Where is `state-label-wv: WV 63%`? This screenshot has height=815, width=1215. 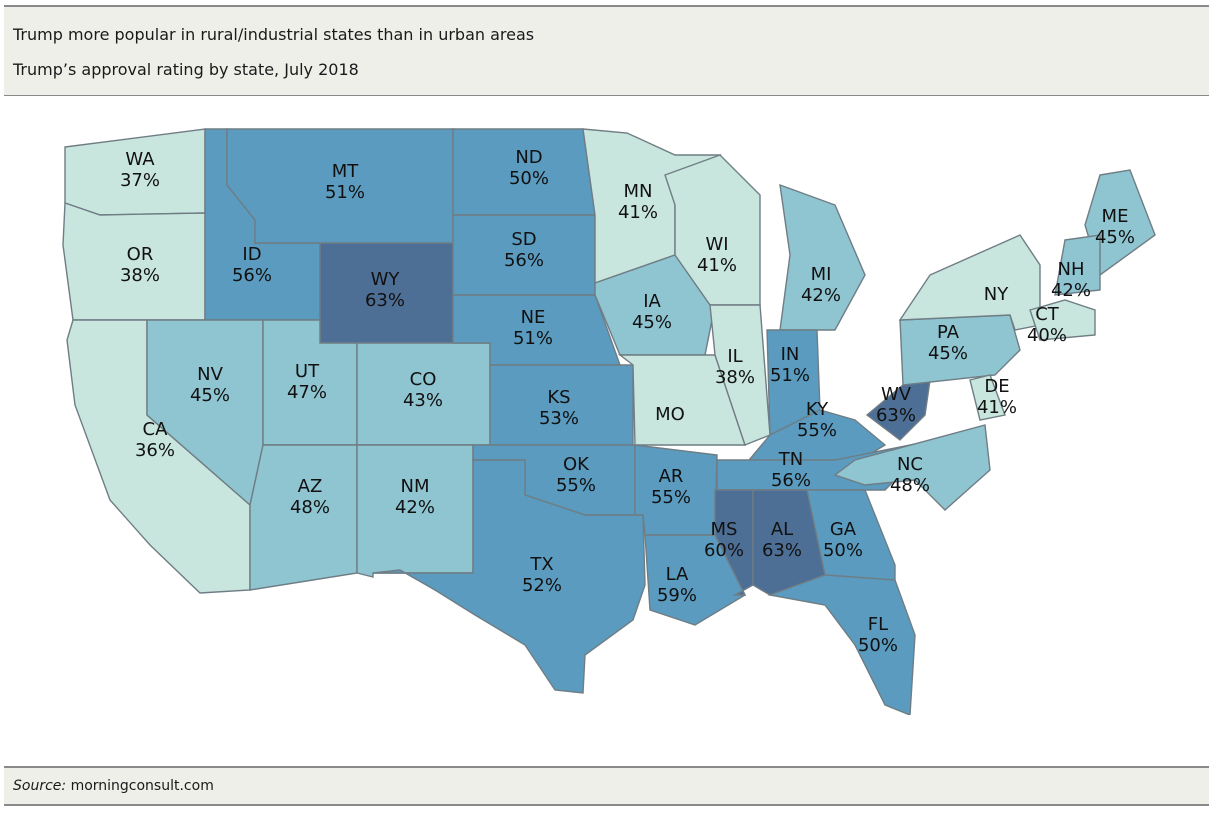 state-label-wv: WV 63% is located at coordinates (896, 405).